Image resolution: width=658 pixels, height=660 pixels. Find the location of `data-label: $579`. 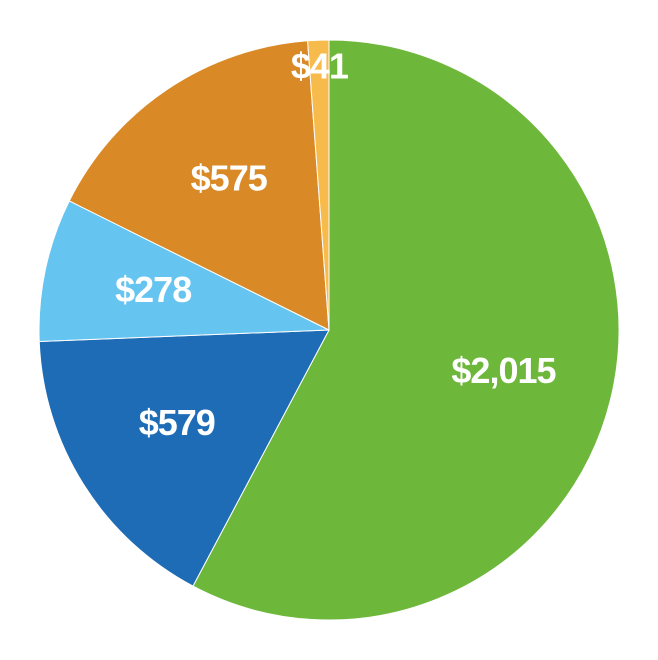

data-label: $579 is located at coordinates (177, 422).